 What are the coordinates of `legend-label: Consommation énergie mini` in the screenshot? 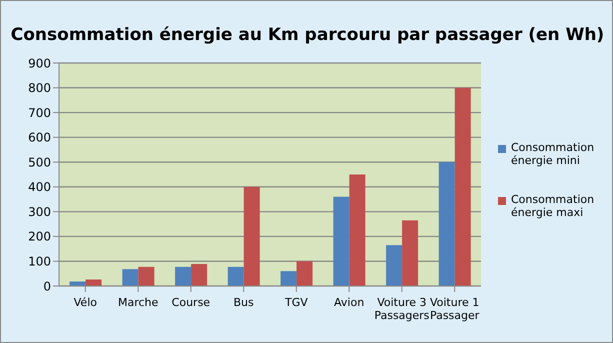 It's located at (553, 154).